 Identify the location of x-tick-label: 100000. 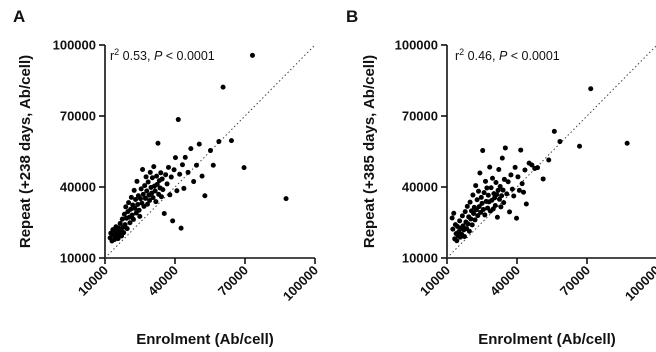
(639, 283).